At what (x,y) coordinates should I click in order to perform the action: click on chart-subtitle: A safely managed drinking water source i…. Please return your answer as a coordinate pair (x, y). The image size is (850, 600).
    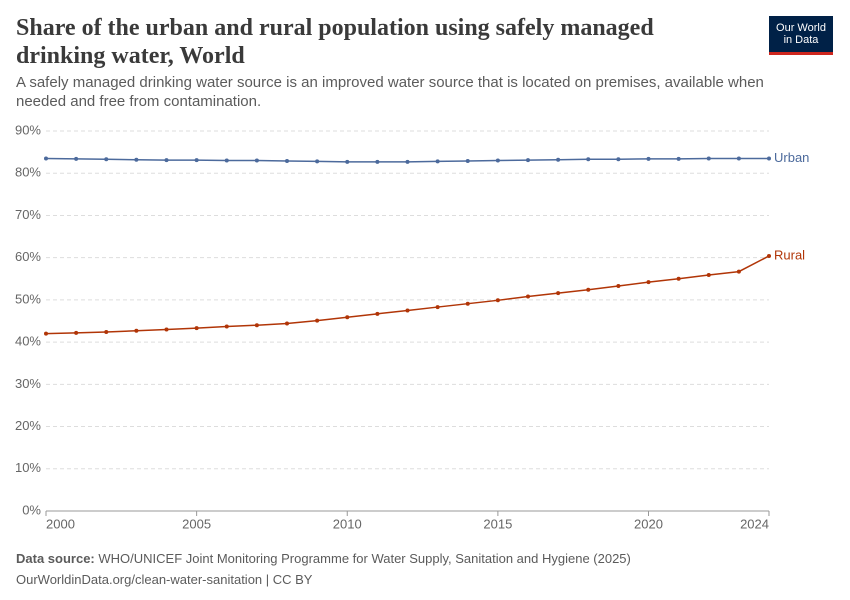
    Looking at the image, I should click on (390, 92).